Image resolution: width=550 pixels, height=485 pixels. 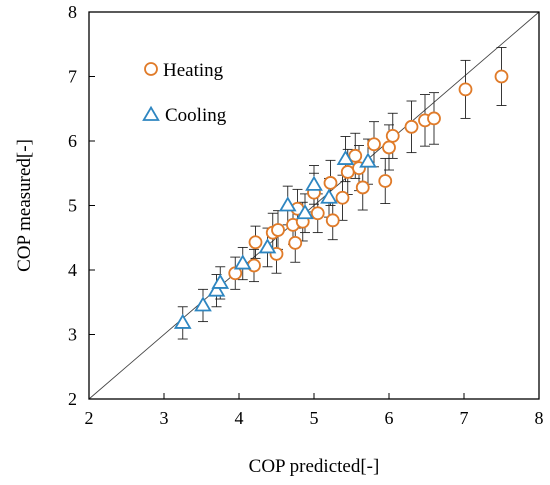 What do you see at coordinates (164, 418) in the screenshot?
I see `x-tick-label: 3` at bounding box center [164, 418].